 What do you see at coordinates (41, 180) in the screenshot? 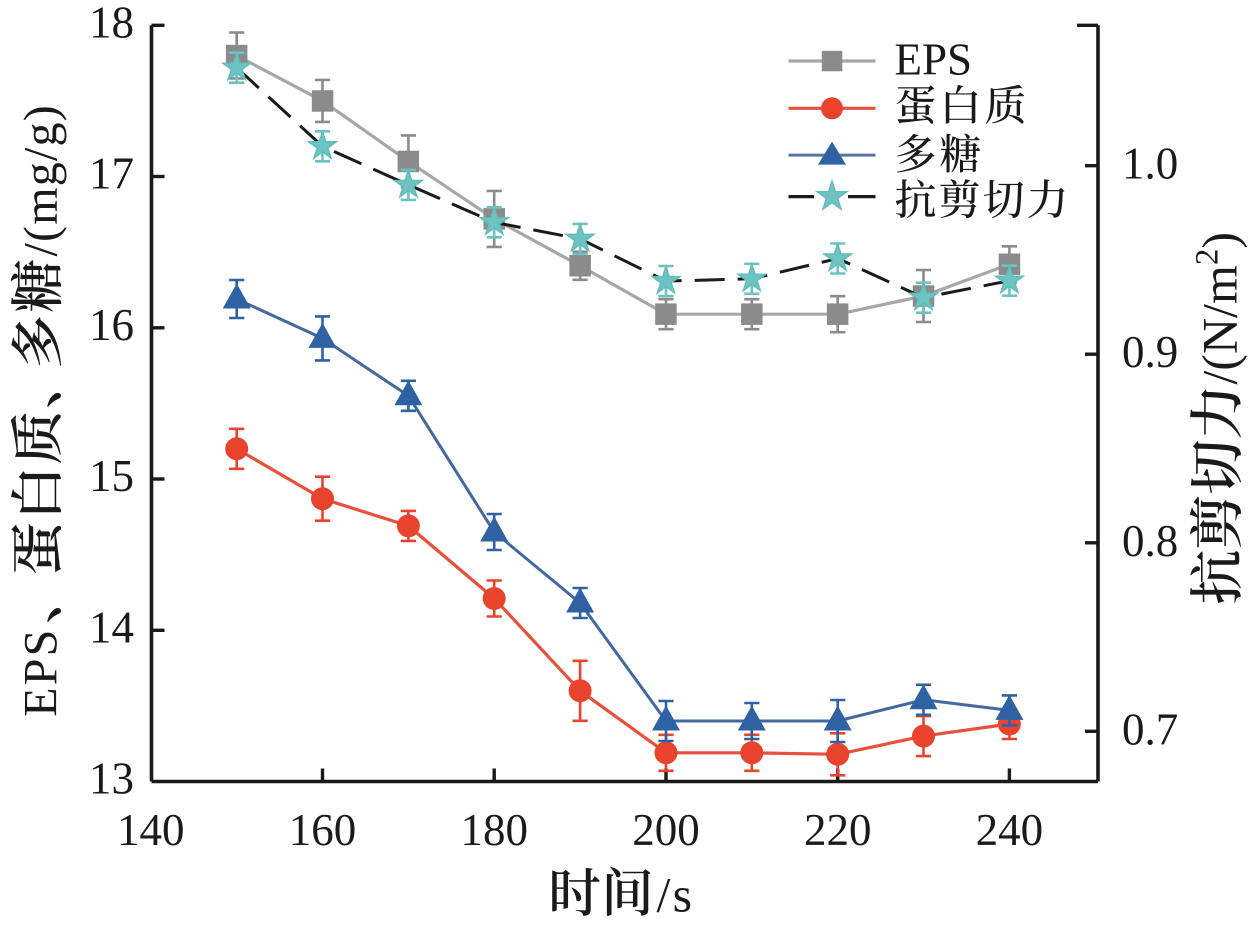
I see `svg-text: /(mg/g)` at bounding box center [41, 180].